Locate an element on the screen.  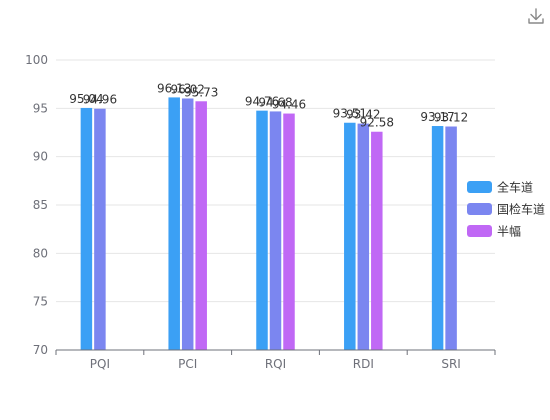
y-tick-label: 85 is located at coordinates (40, 205).